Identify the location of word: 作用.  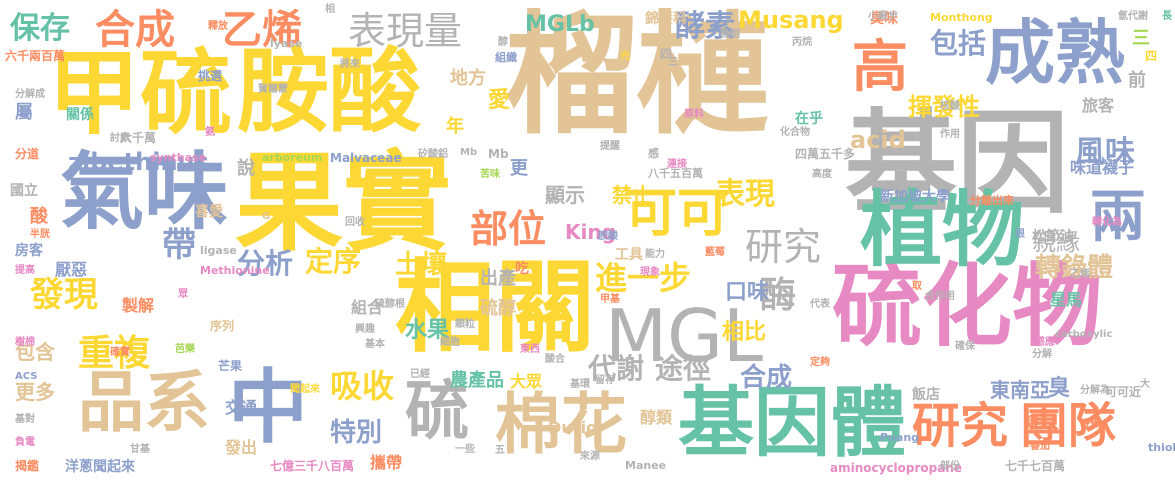
(950, 134).